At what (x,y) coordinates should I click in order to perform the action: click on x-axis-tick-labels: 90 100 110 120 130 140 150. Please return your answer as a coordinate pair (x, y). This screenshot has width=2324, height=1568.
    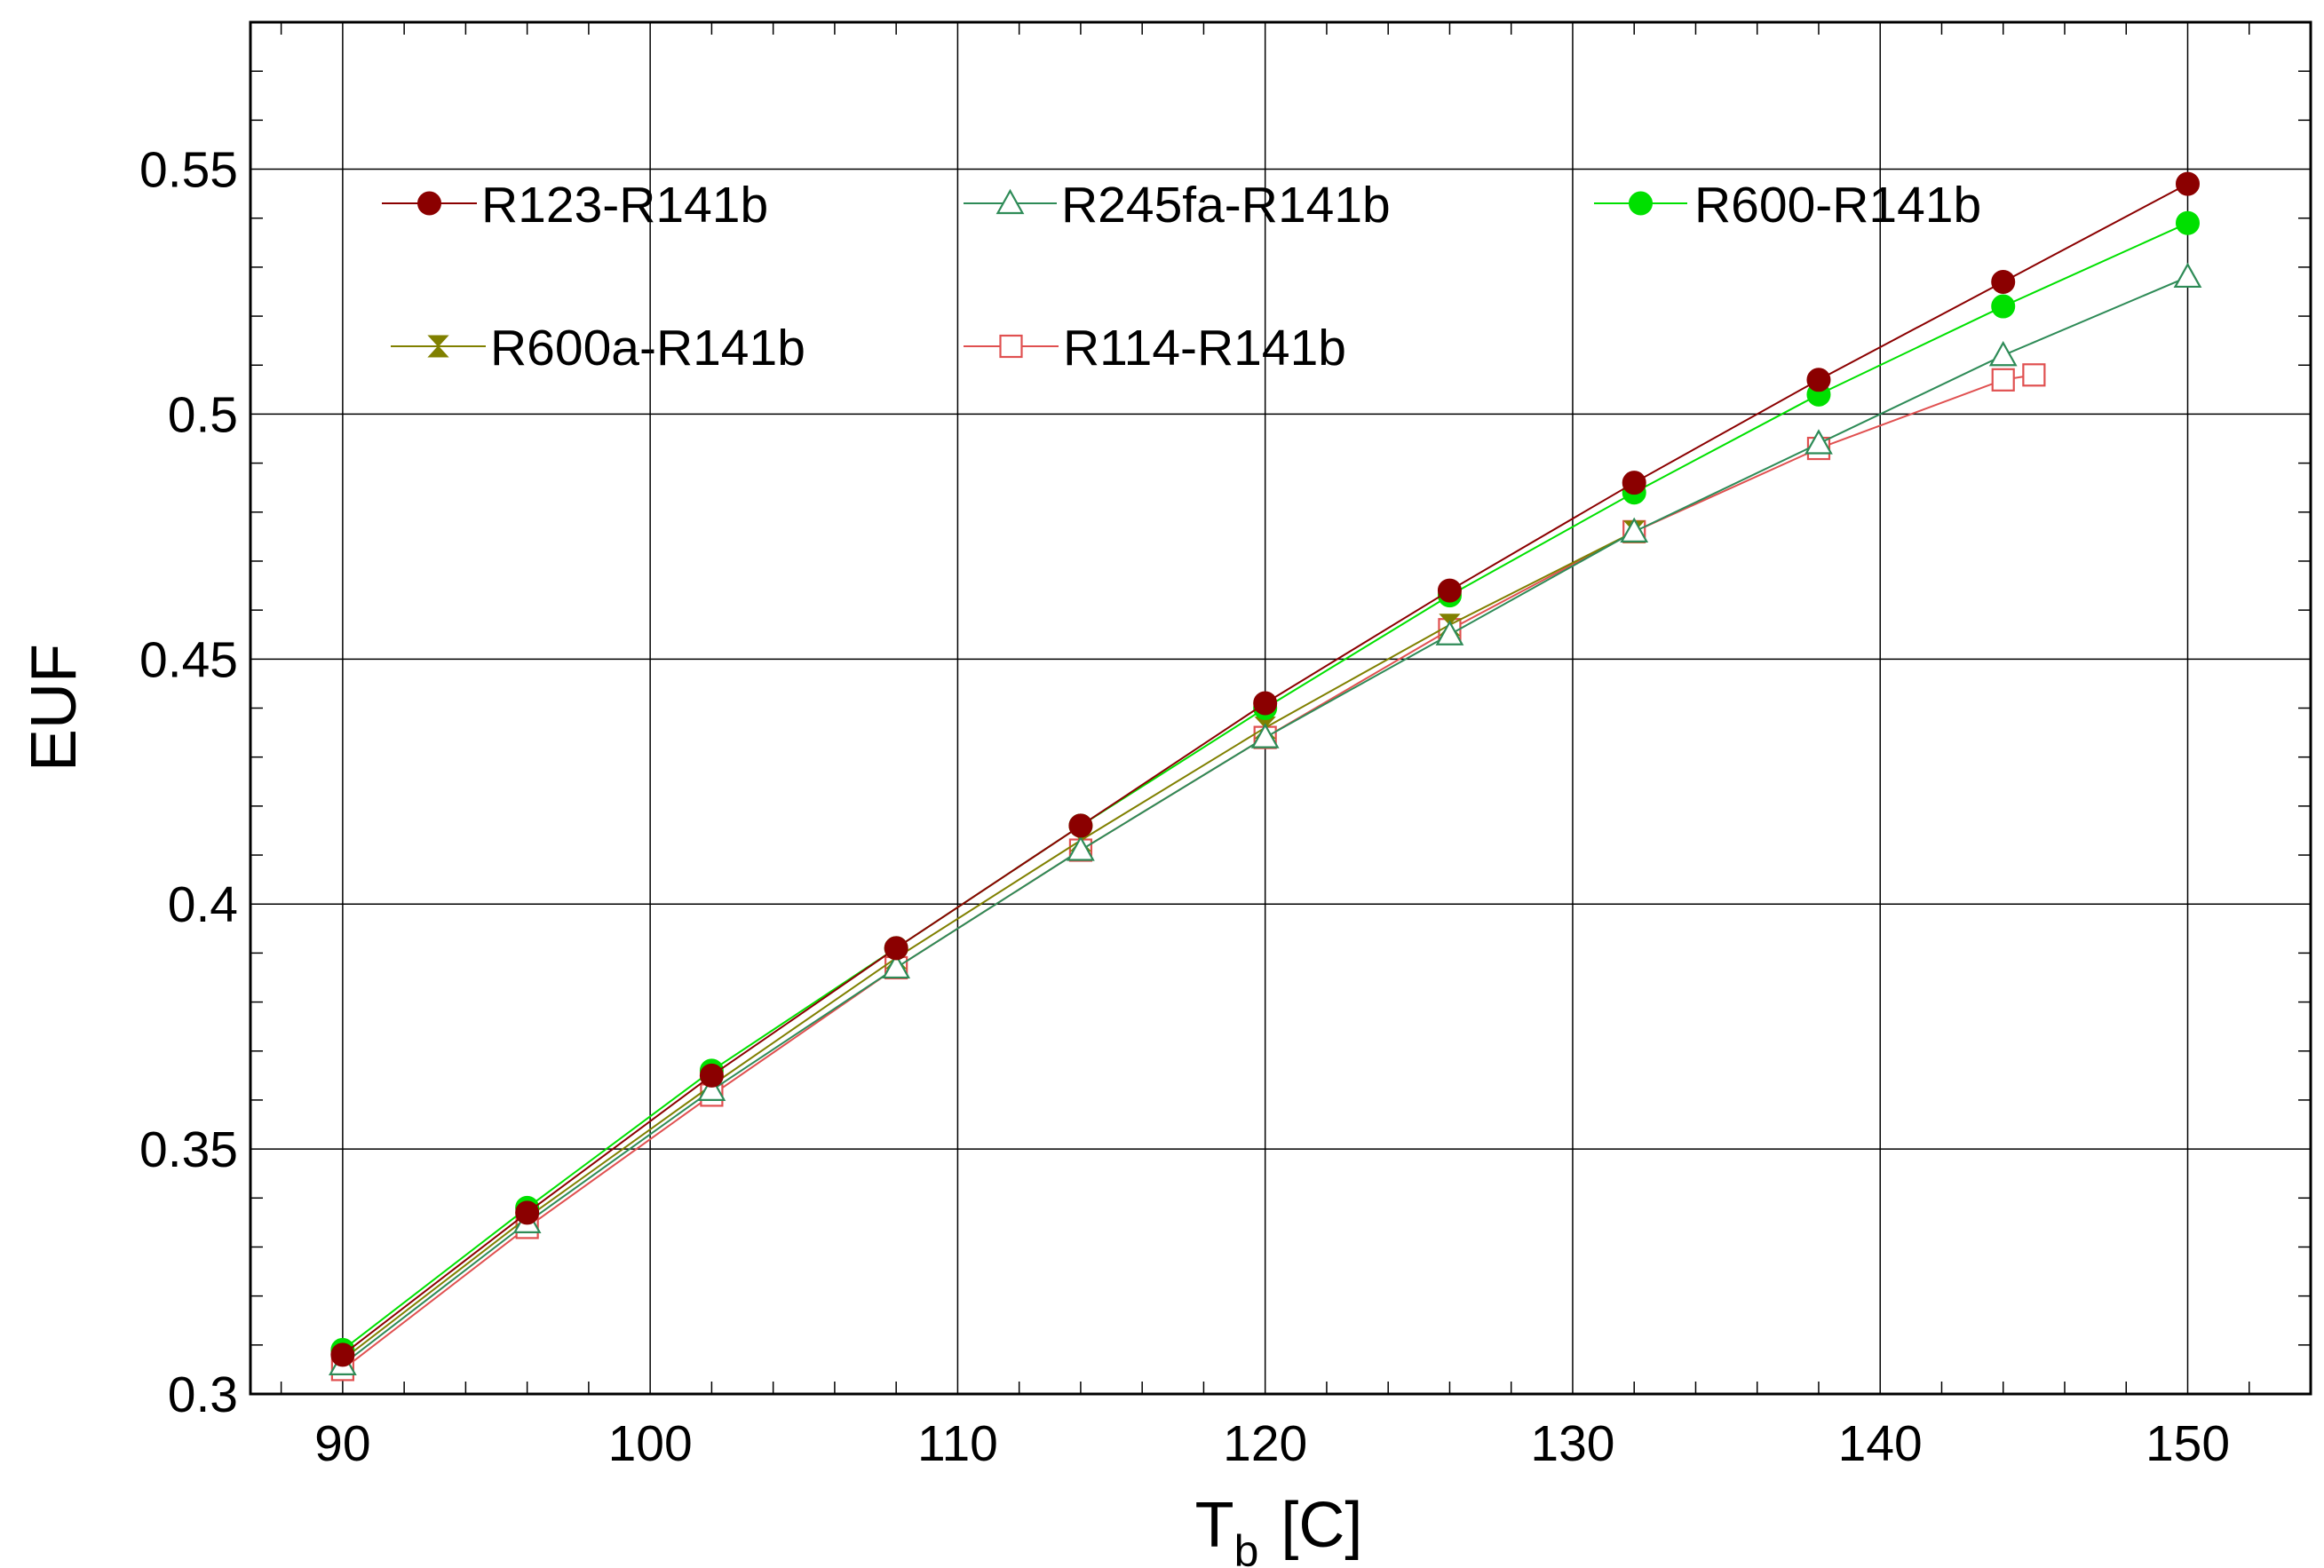
    Looking at the image, I should click on (1272, 1443).